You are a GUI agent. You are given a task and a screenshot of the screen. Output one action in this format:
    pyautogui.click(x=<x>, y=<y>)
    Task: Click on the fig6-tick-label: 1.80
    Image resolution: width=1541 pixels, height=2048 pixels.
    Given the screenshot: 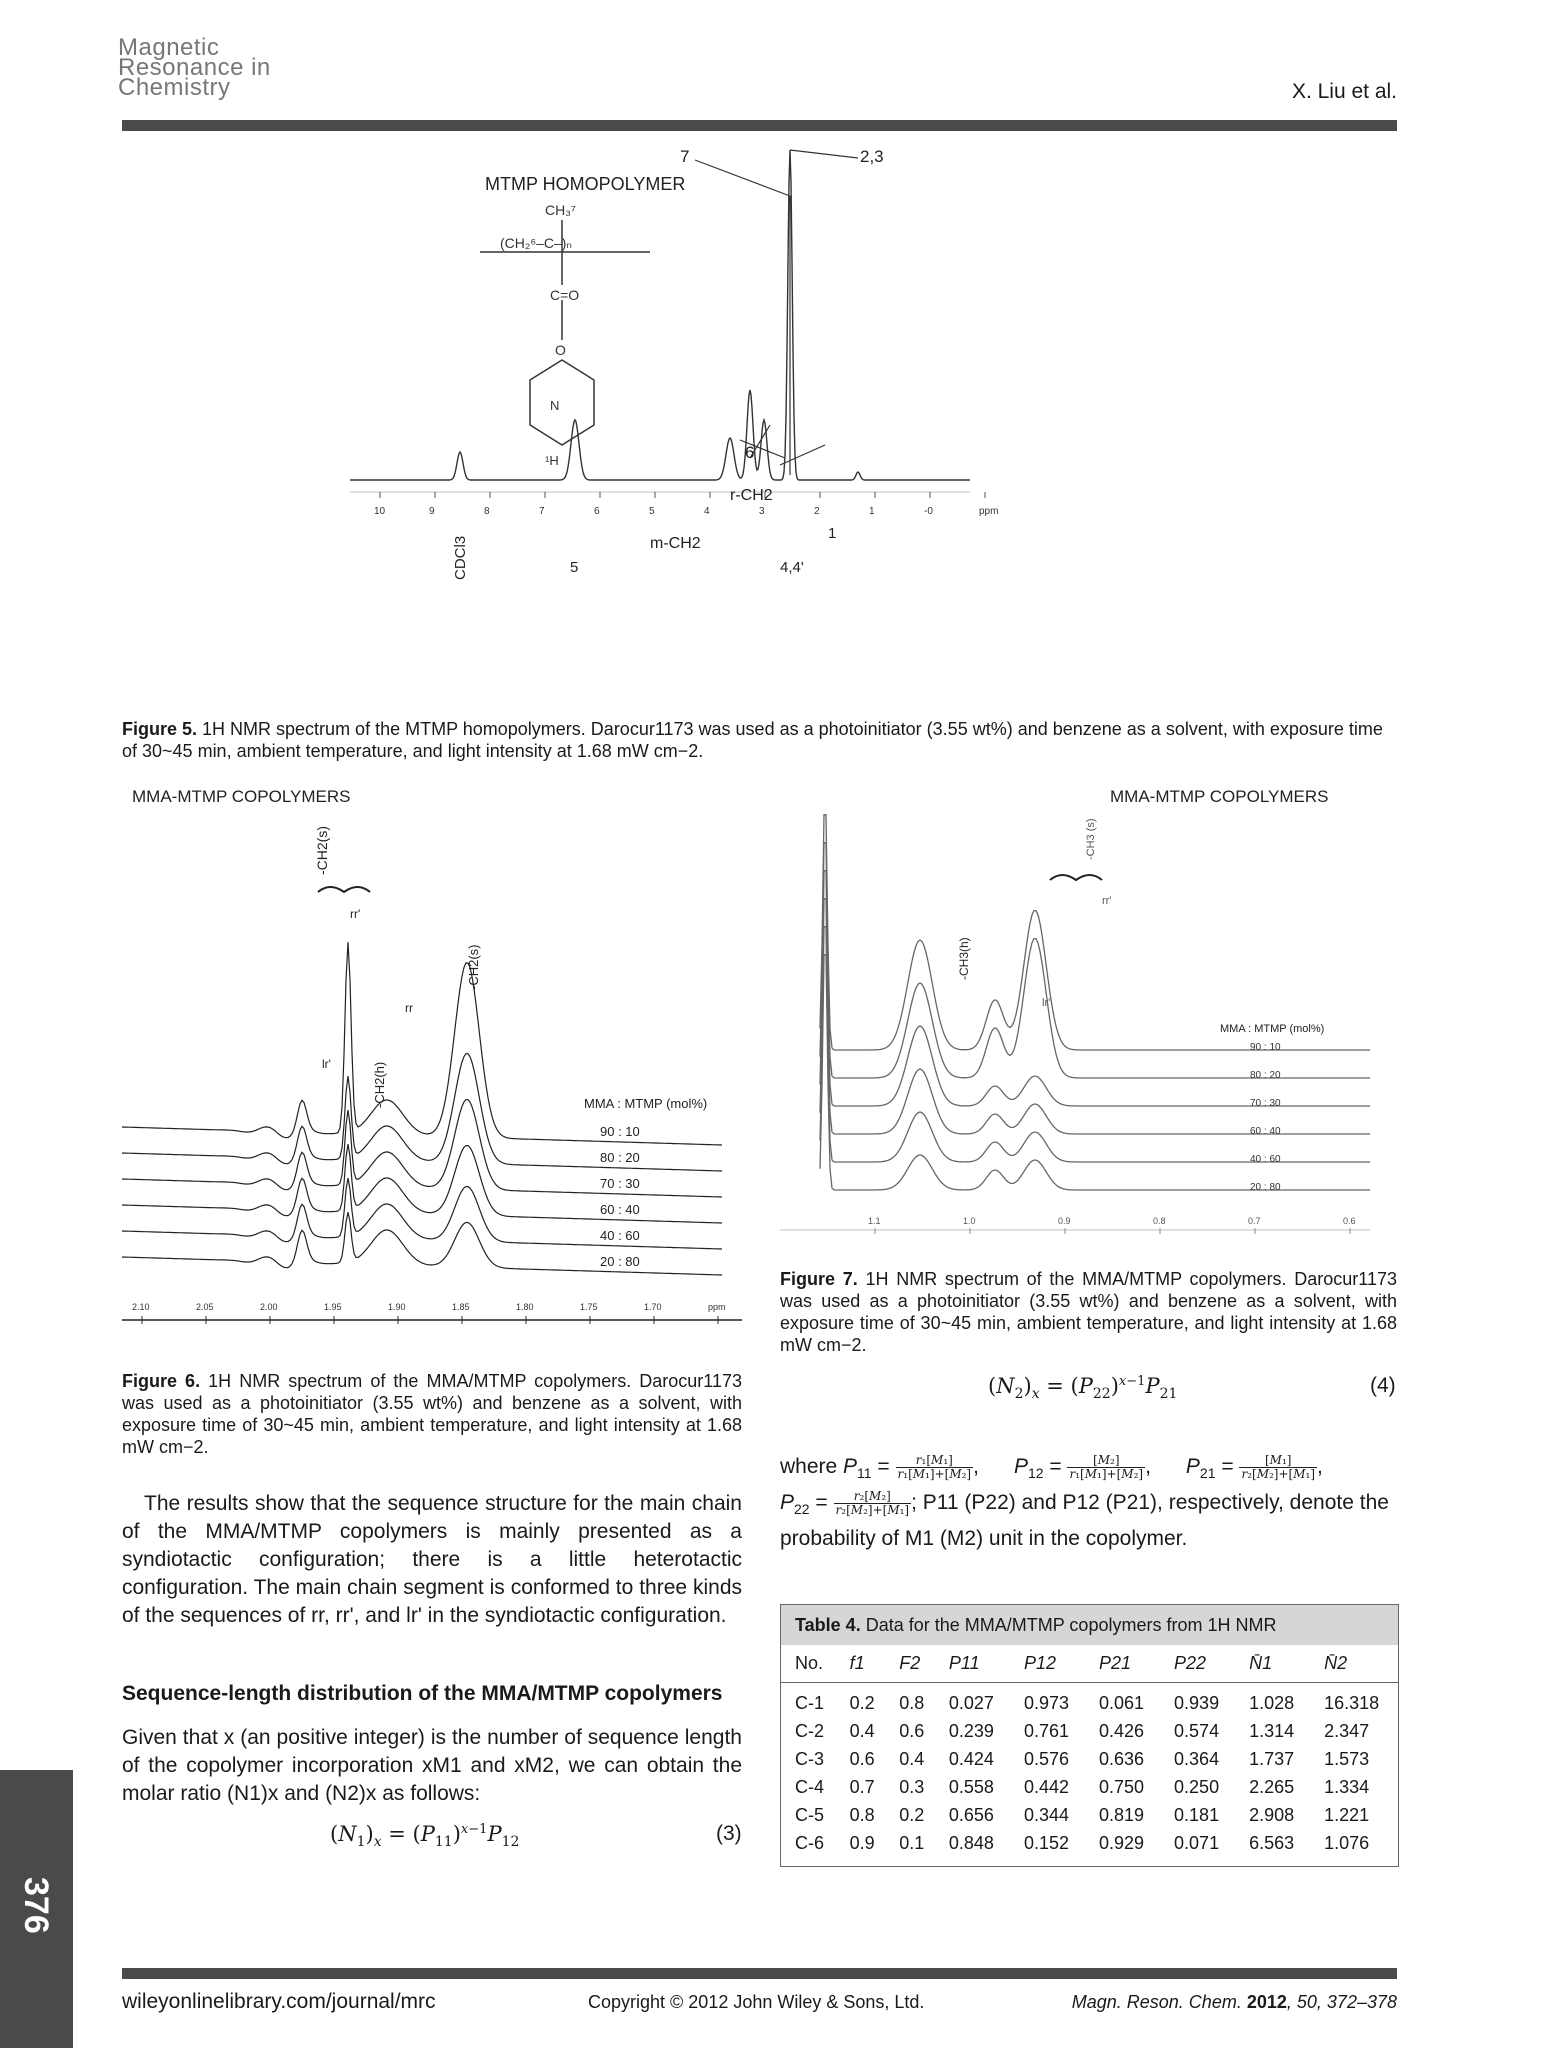 What is the action you would take?
    pyautogui.click(x=525, y=1307)
    